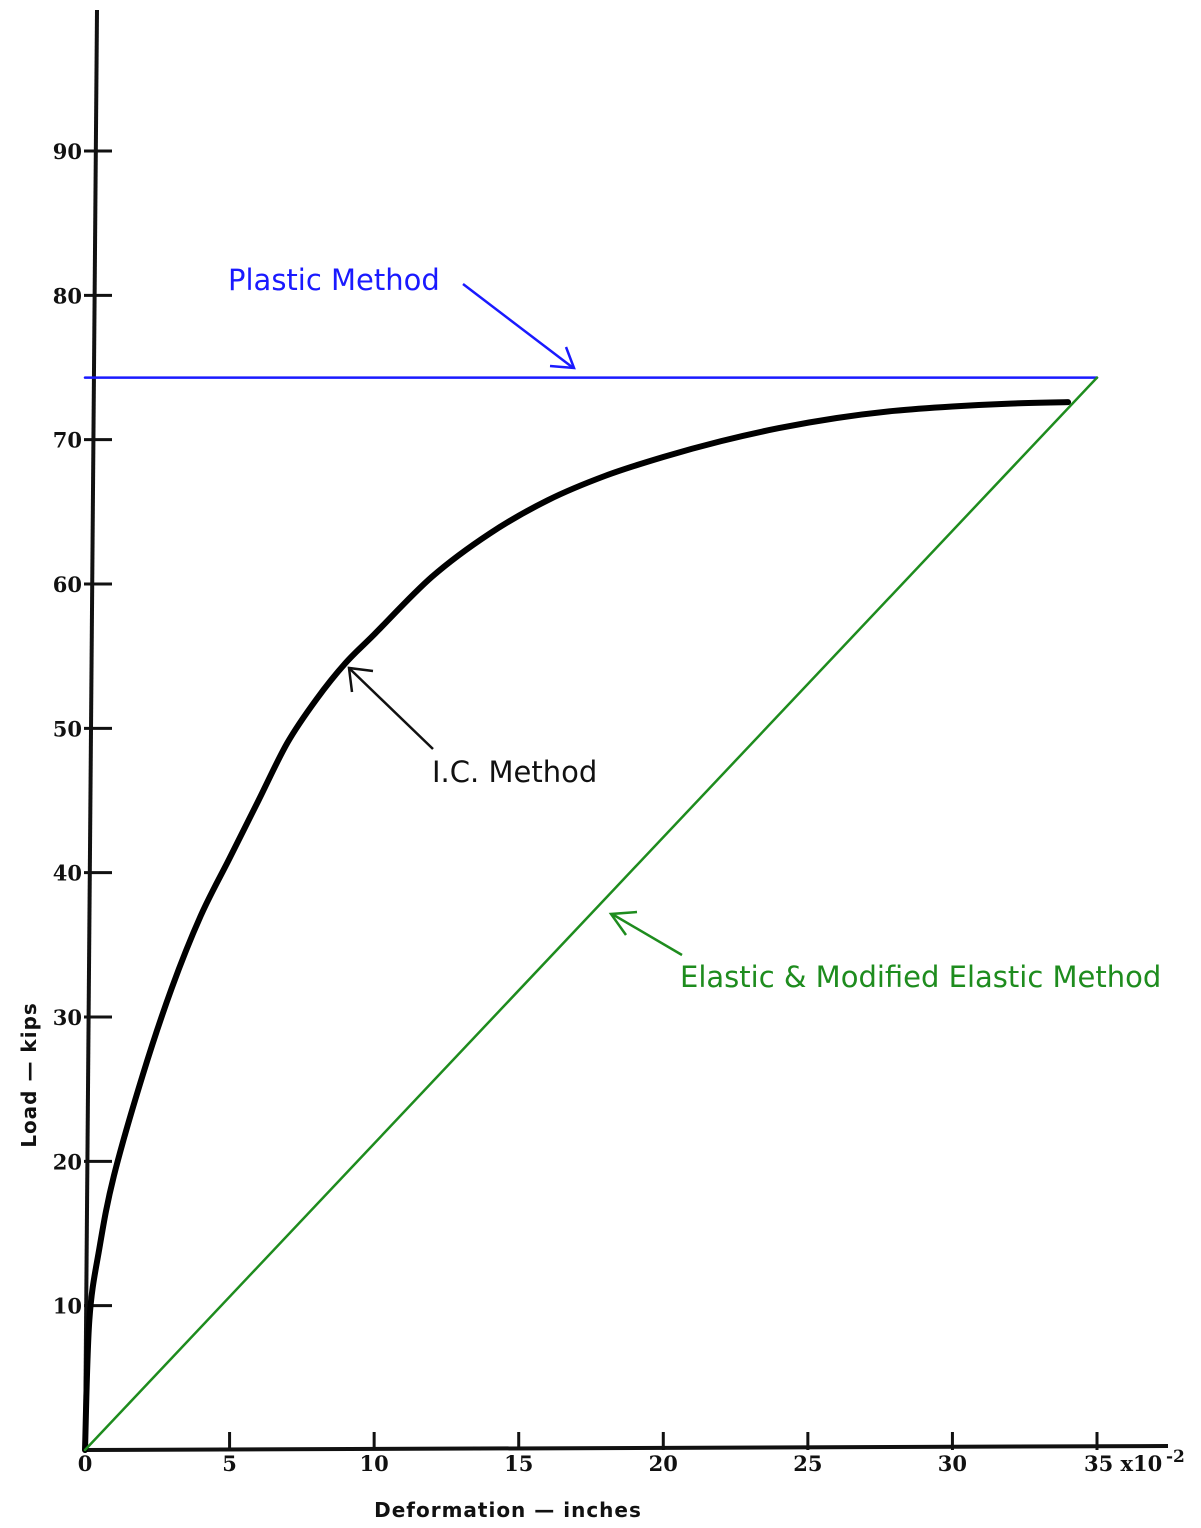 The image size is (1201, 1528). Describe the element at coordinates (67, 1017) in the screenshot. I see `y-tick-label-30: 30` at that location.